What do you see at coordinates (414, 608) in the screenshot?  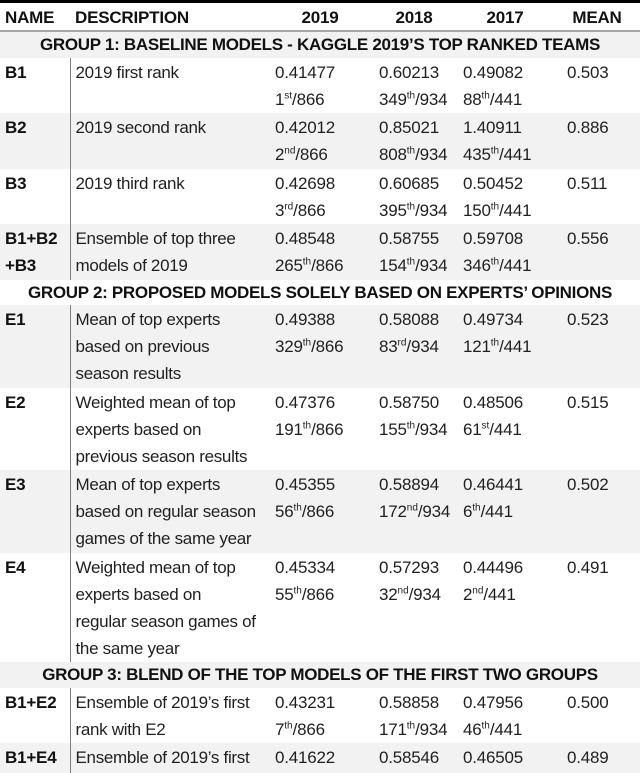 I see `score-cell-2018: 0.57293 32nd/934` at bounding box center [414, 608].